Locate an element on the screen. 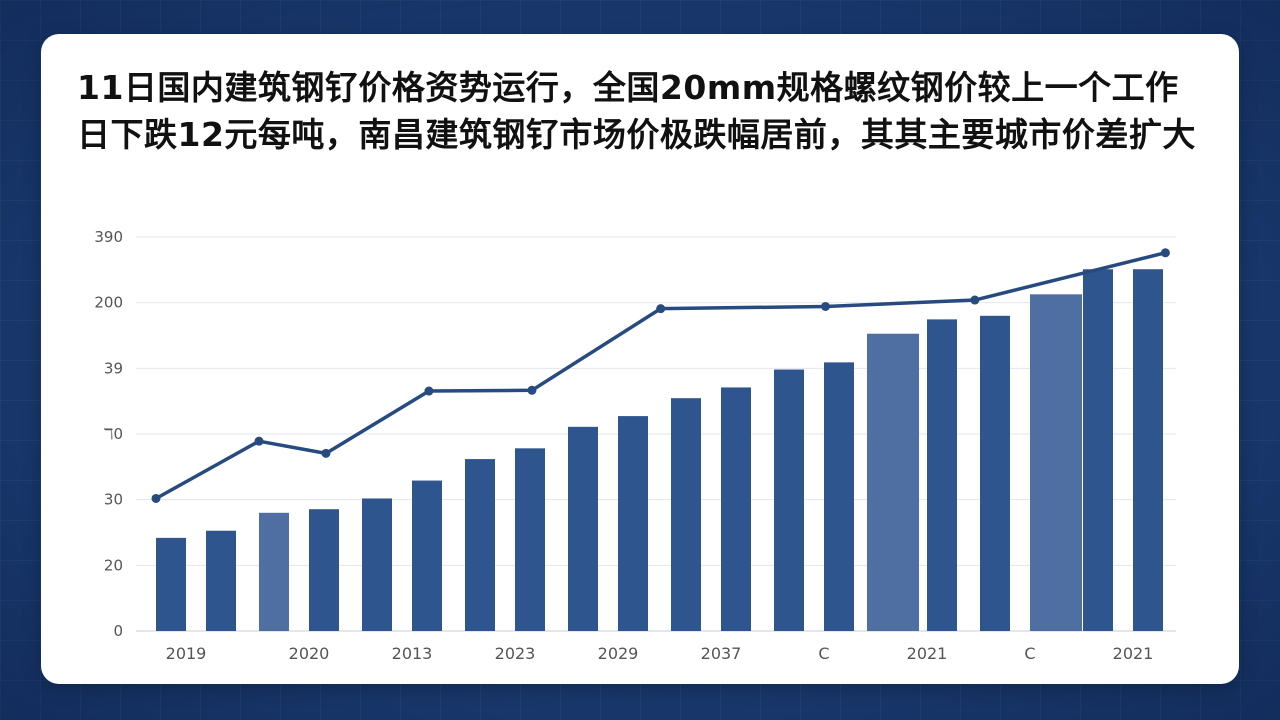 The width and height of the screenshot is (1280, 720). x-tick-label: 2029 is located at coordinates (618, 653).